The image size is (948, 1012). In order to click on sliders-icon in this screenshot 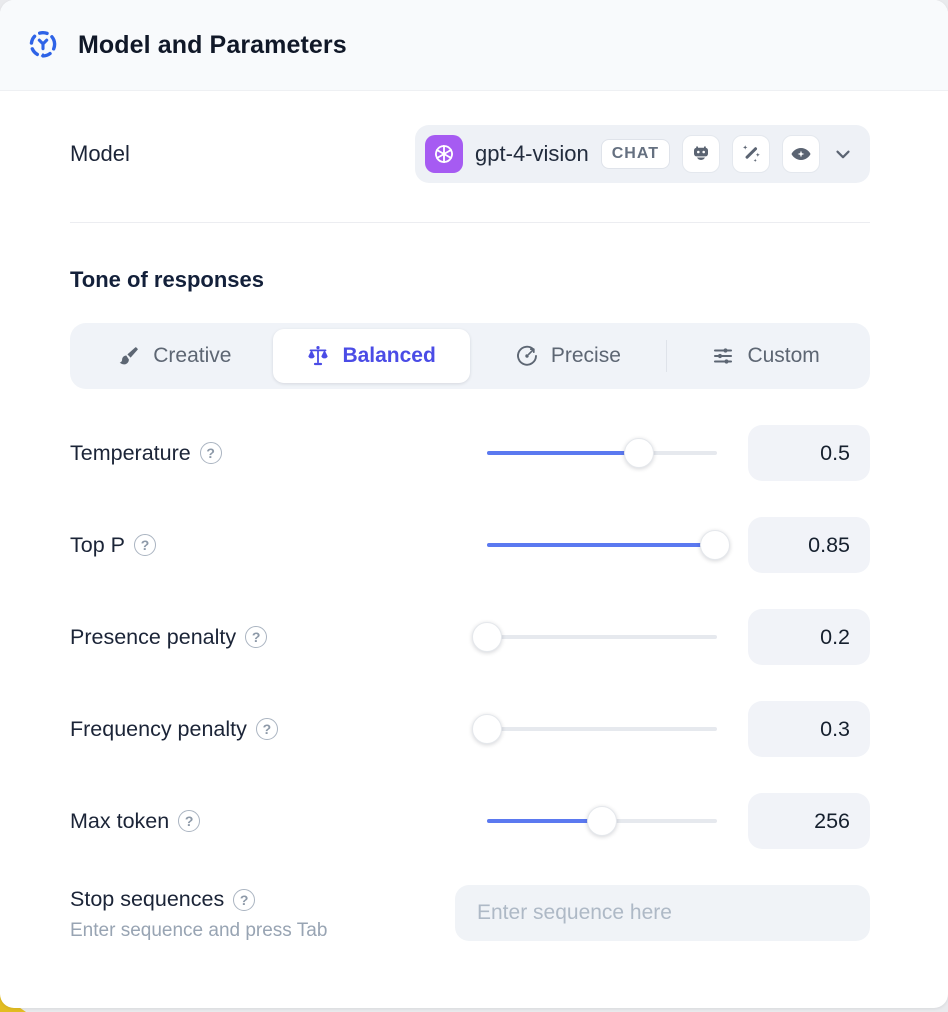, I will do `click(723, 356)`.